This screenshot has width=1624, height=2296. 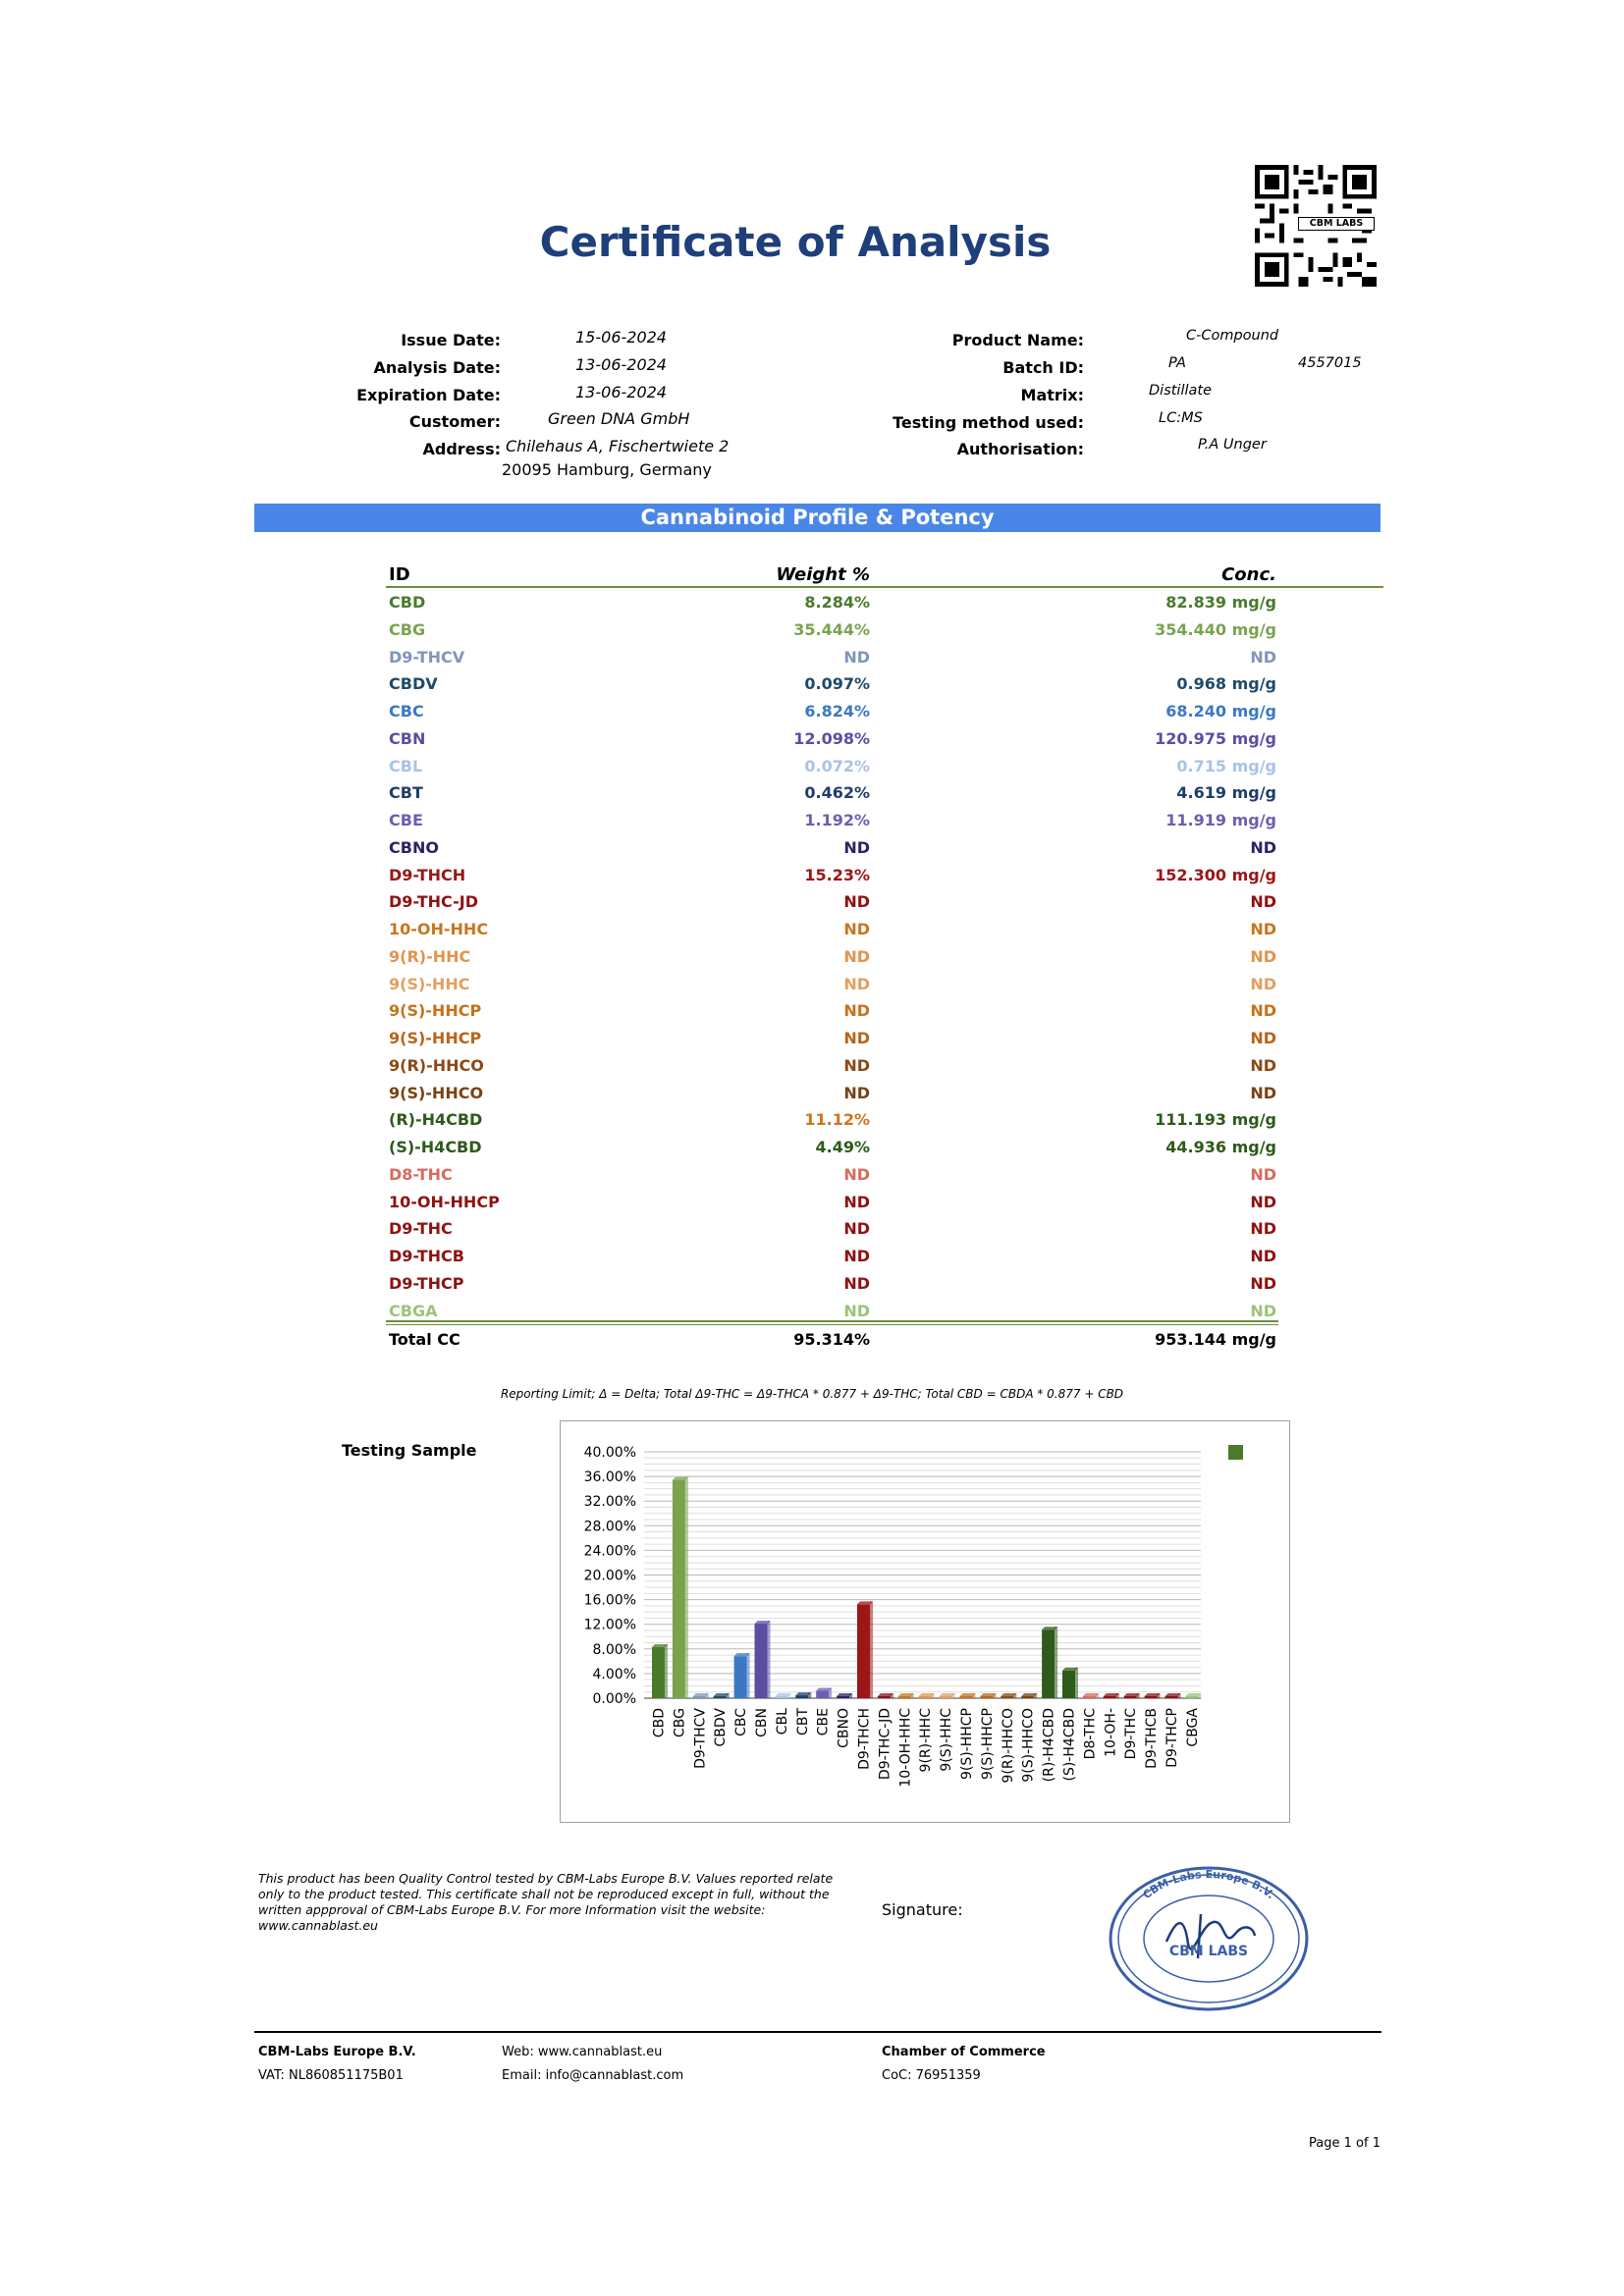 I want to click on page-number: Page 1 of 1, so click(x=1344, y=2143).